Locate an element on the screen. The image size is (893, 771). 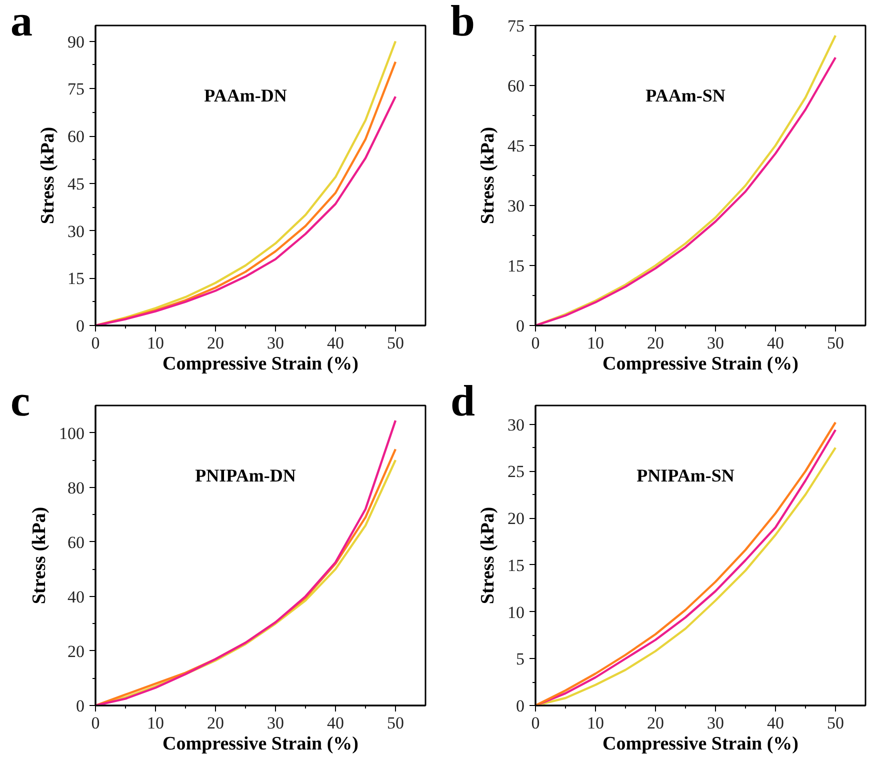
text: PAAm-SN is located at coordinates (686, 96).